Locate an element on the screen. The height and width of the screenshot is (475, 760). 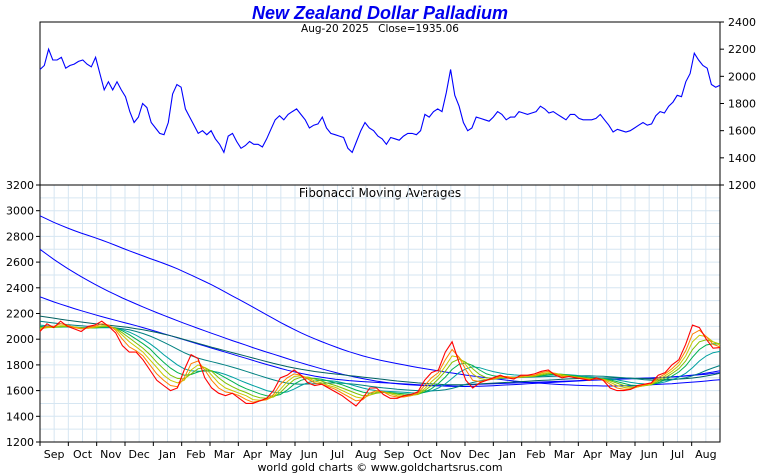
upper-y-tick-label: 1400 is located at coordinates (742, 158).